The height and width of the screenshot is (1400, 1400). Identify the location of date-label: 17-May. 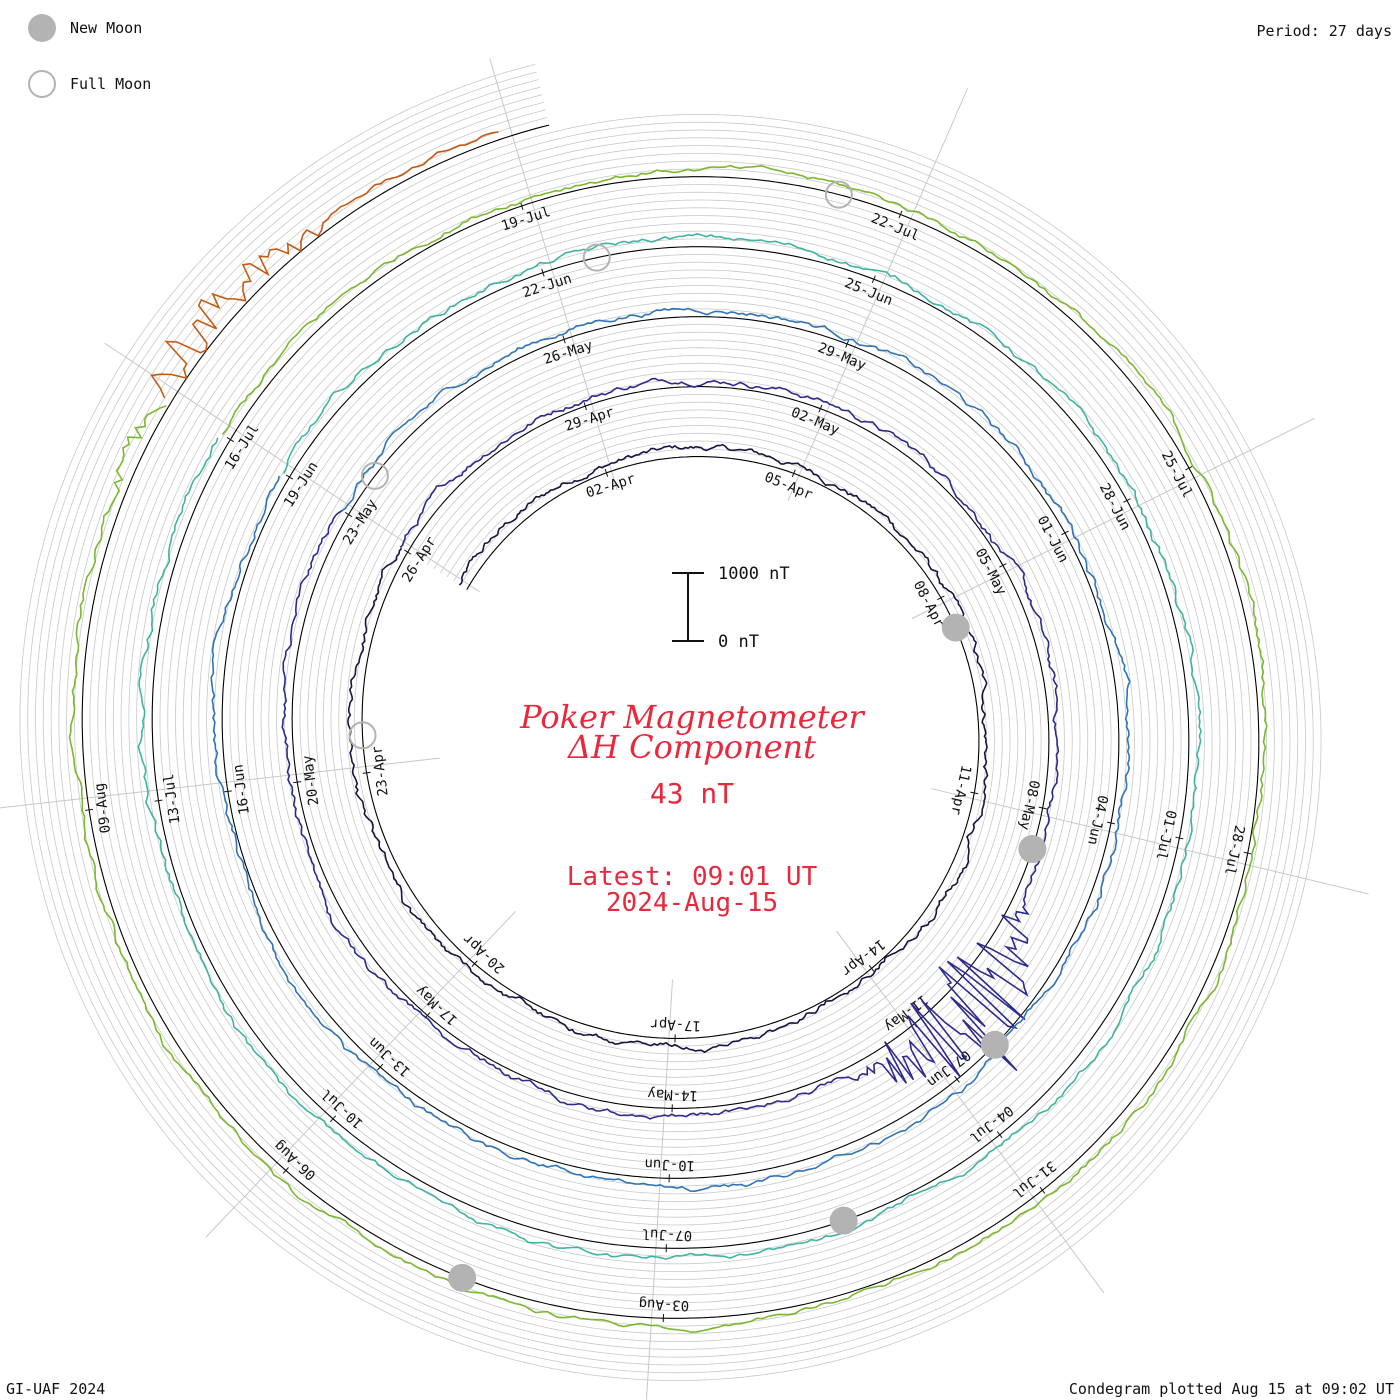
(437, 1005).